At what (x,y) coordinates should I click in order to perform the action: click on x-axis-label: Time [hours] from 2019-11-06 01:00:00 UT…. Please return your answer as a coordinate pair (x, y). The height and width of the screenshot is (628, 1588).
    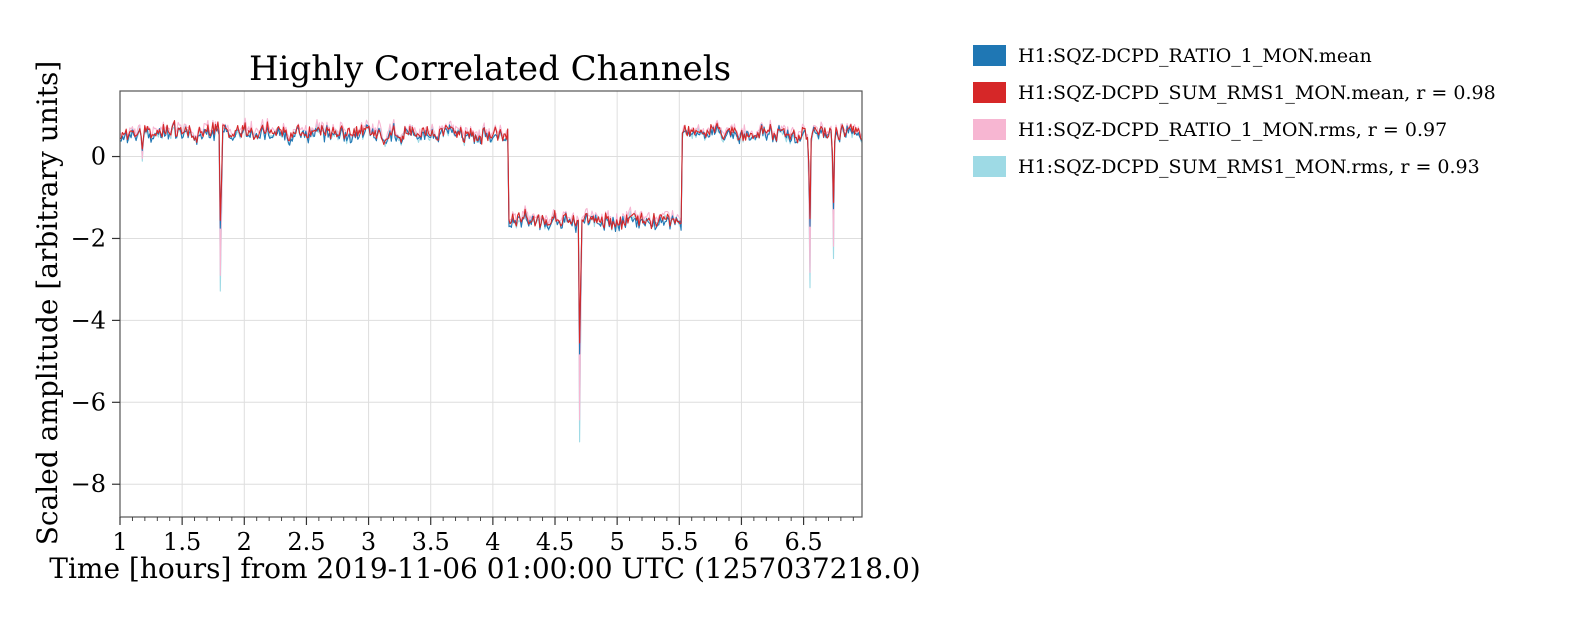
    Looking at the image, I should click on (484, 568).